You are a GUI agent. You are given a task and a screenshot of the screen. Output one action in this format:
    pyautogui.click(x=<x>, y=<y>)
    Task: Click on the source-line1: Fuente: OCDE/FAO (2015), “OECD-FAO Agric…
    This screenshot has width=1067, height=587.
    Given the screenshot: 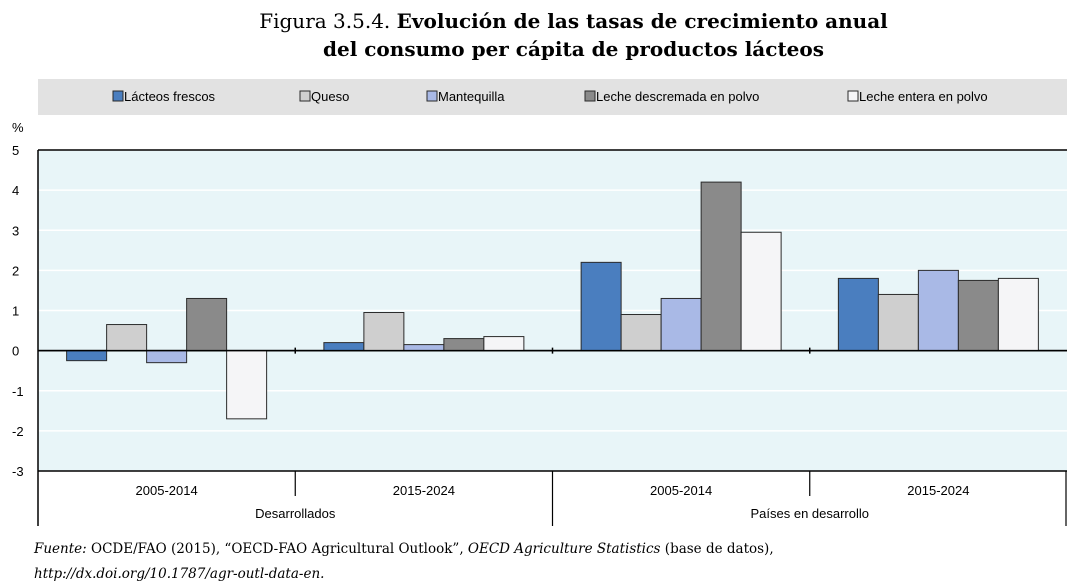 What is the action you would take?
    pyautogui.click(x=404, y=549)
    